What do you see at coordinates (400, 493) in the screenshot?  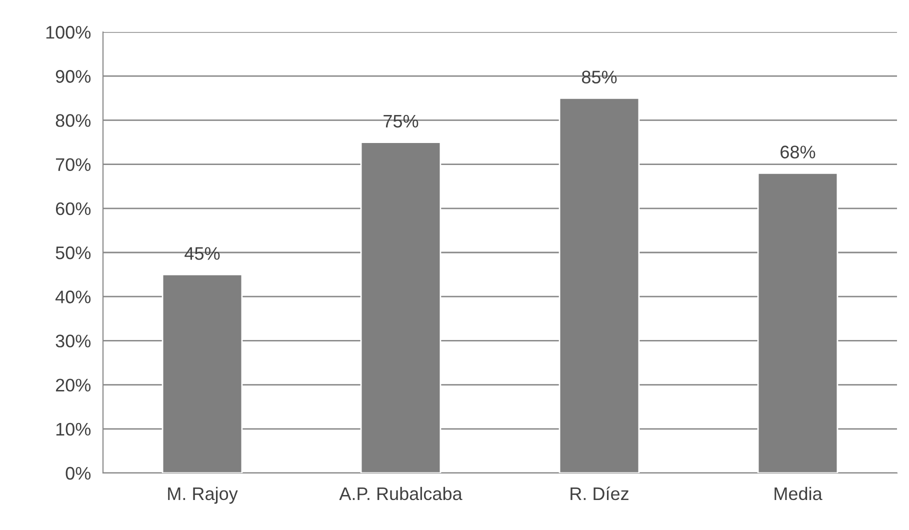 I see `x-tick-label: A.P. Rubalcaba` at bounding box center [400, 493].